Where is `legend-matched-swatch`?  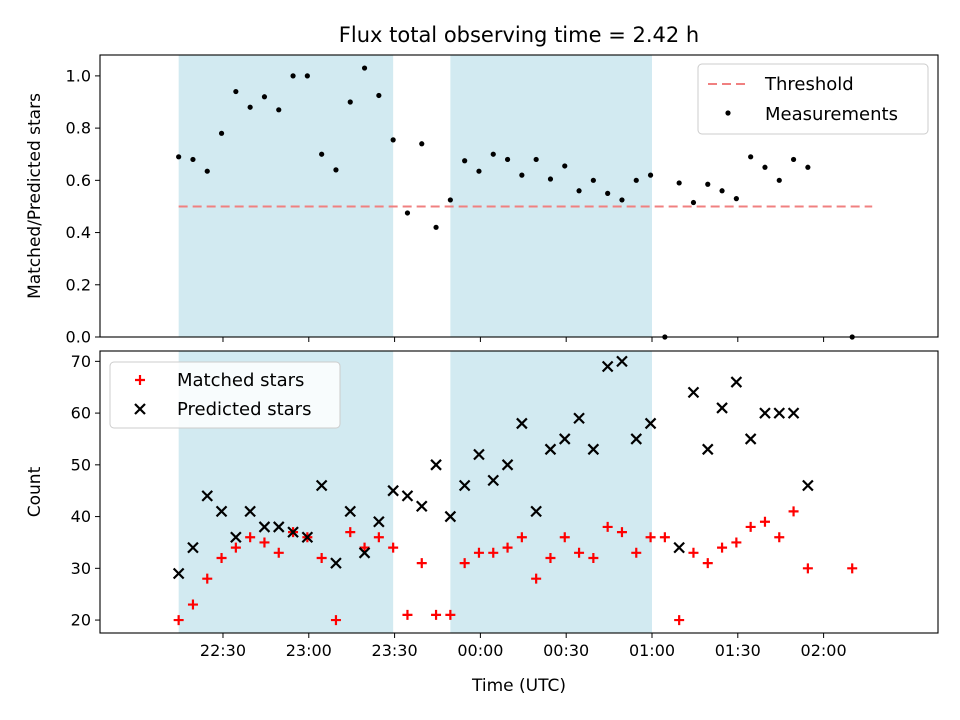 legend-matched-swatch is located at coordinates (140, 380).